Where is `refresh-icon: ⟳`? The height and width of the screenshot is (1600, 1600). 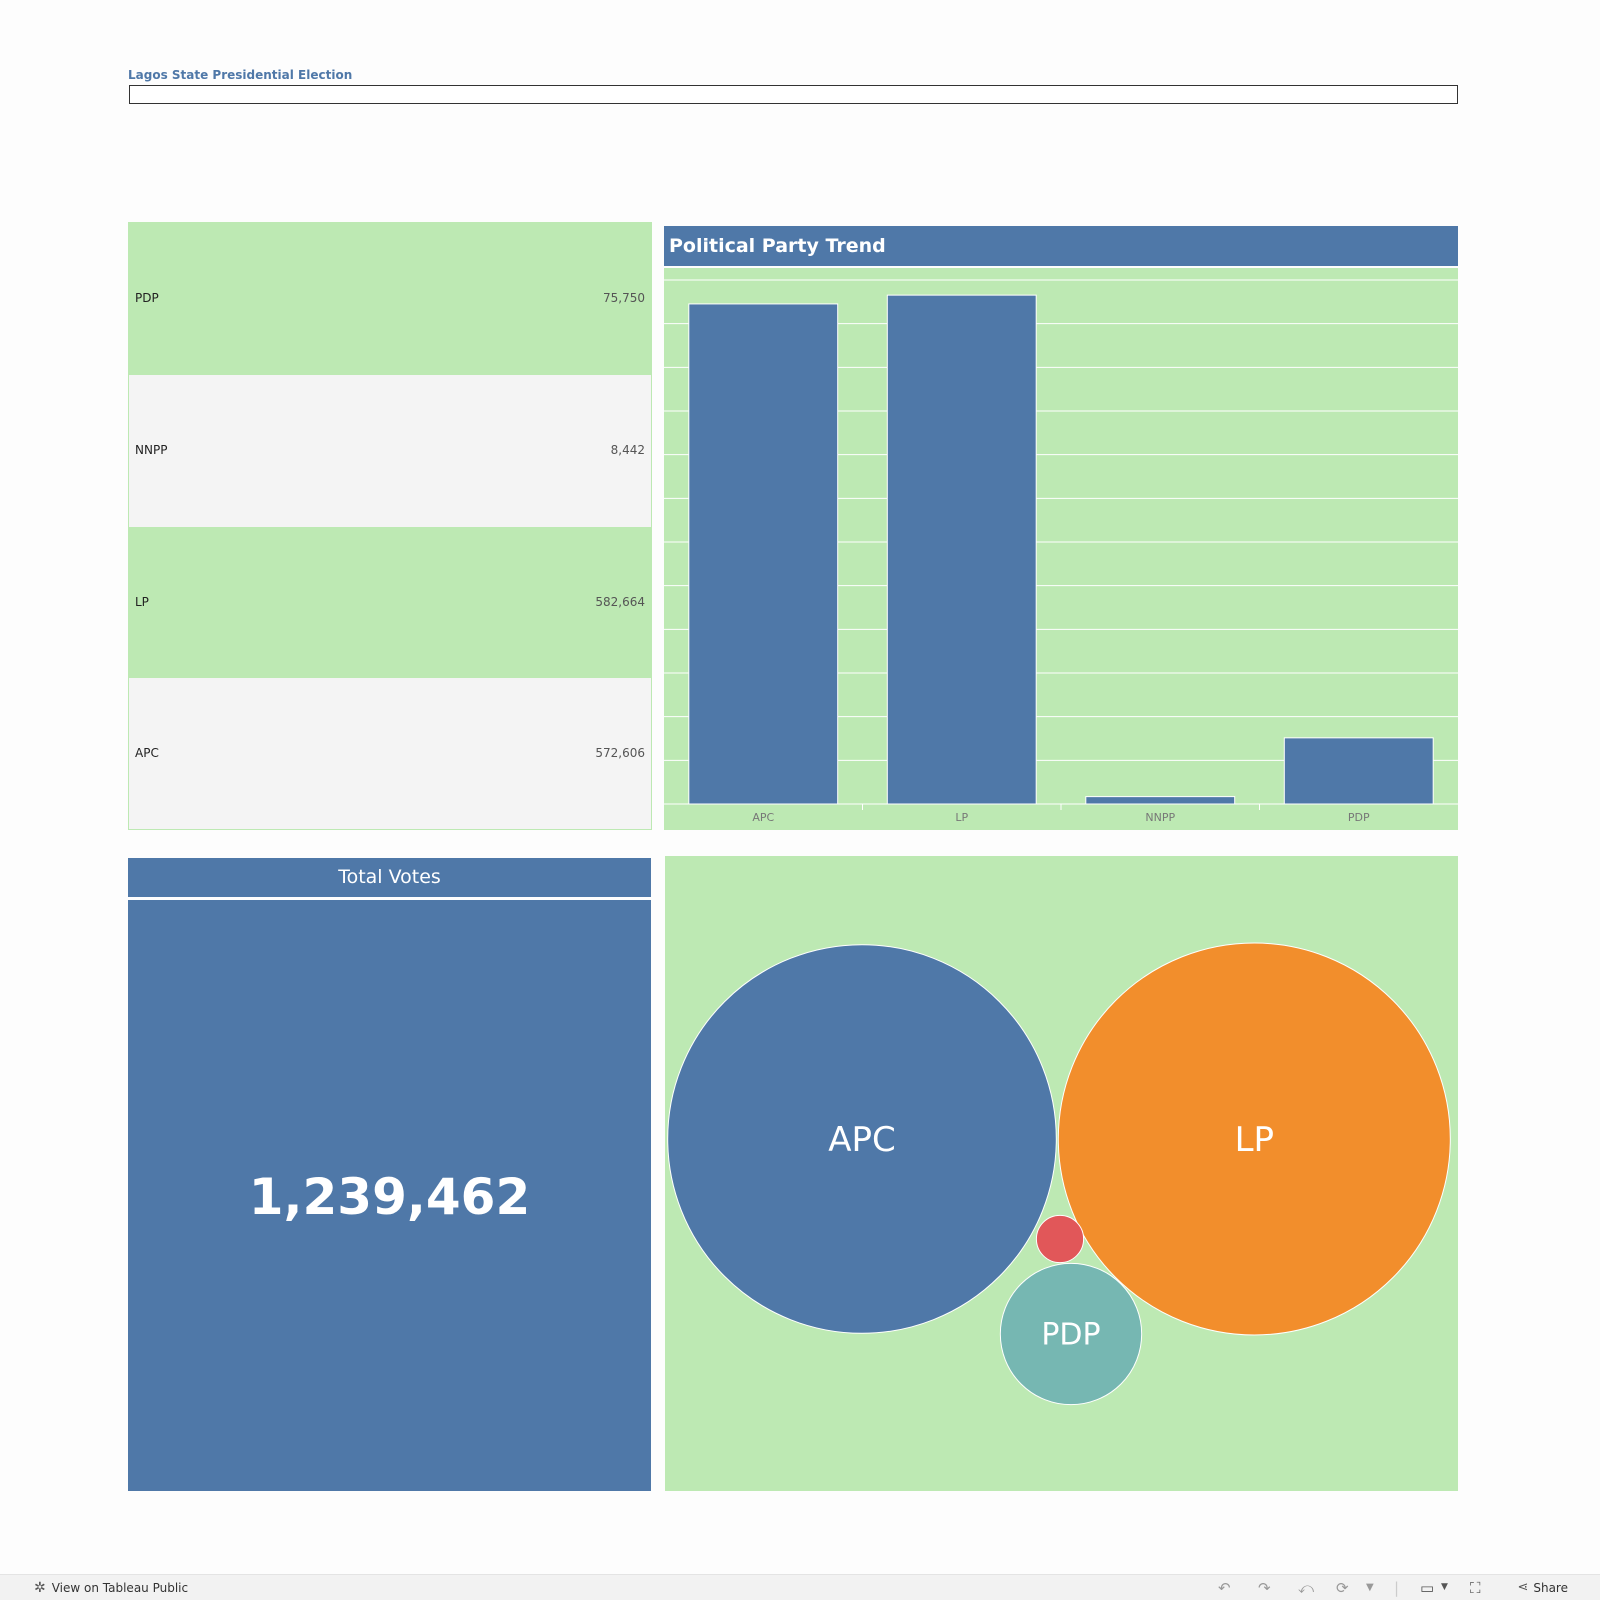 refresh-icon: ⟳ is located at coordinates (1342, 1588).